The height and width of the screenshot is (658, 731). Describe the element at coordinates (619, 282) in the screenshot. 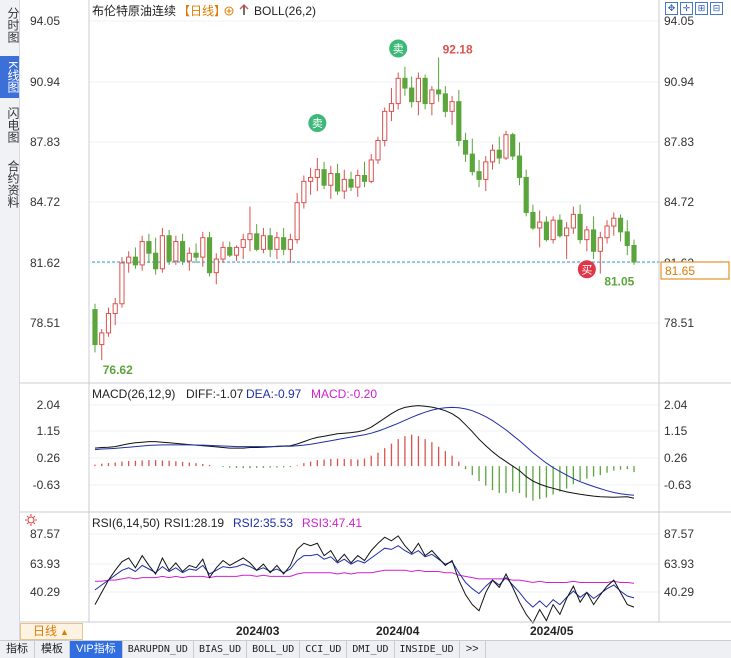

I see `recent-low-label: 81.05` at that location.